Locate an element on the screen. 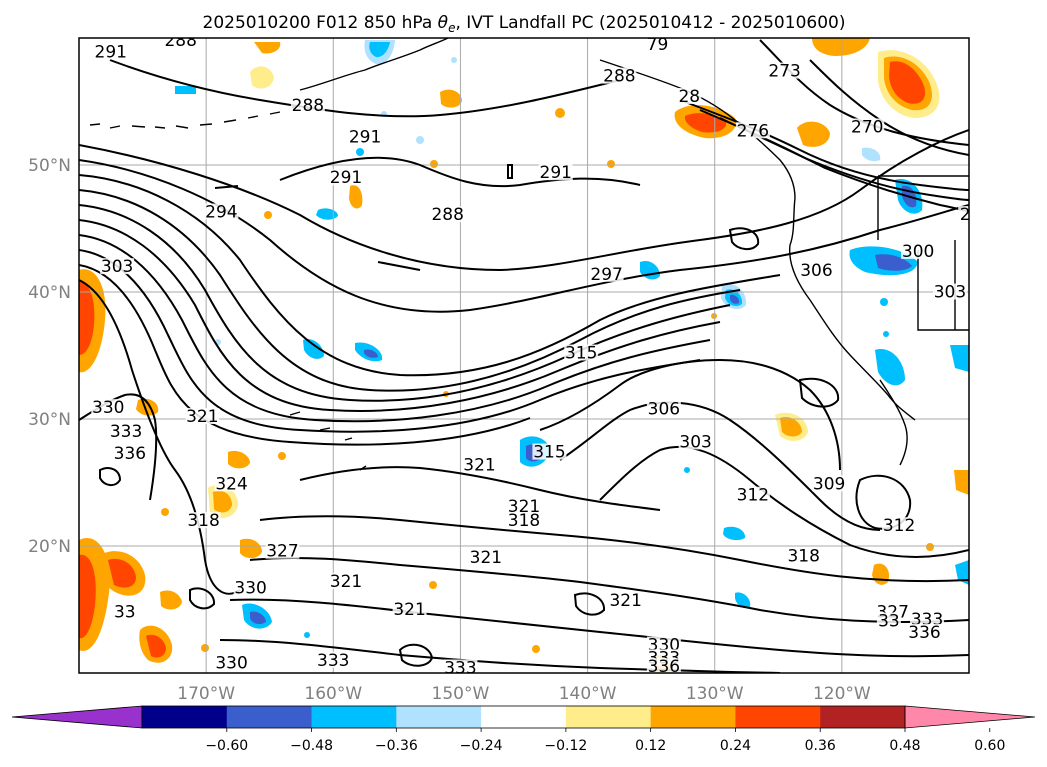 Image resolution: width=1047 pixels, height=767 pixels. colorbar-tick-label: −0.24 is located at coordinates (481, 746).